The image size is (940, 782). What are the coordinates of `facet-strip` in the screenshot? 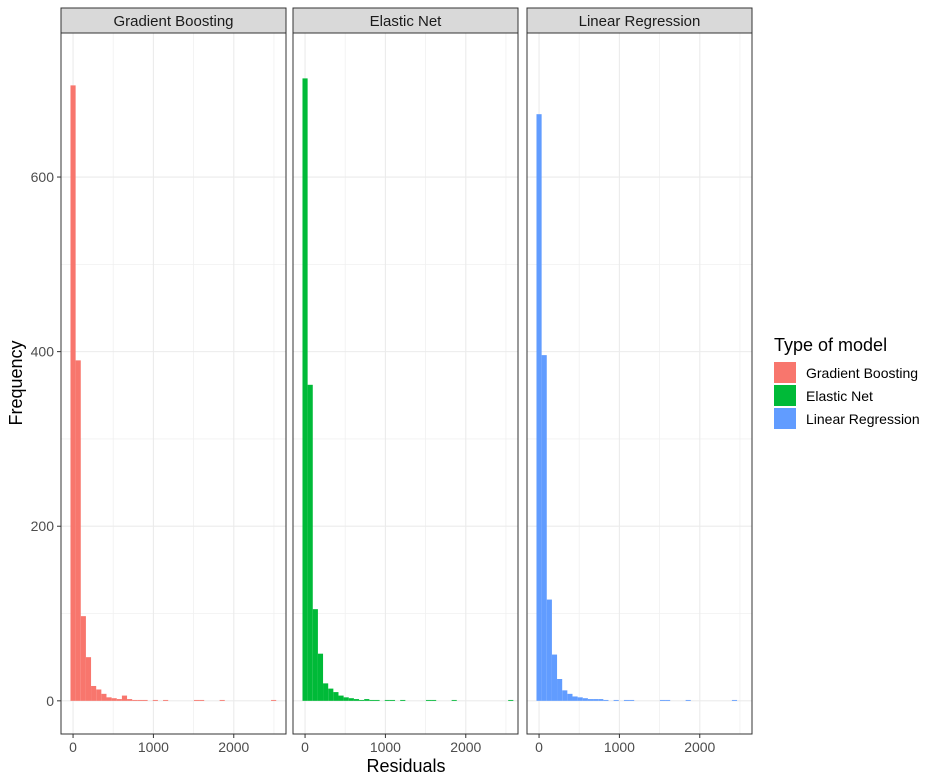 It's located at (173, 20).